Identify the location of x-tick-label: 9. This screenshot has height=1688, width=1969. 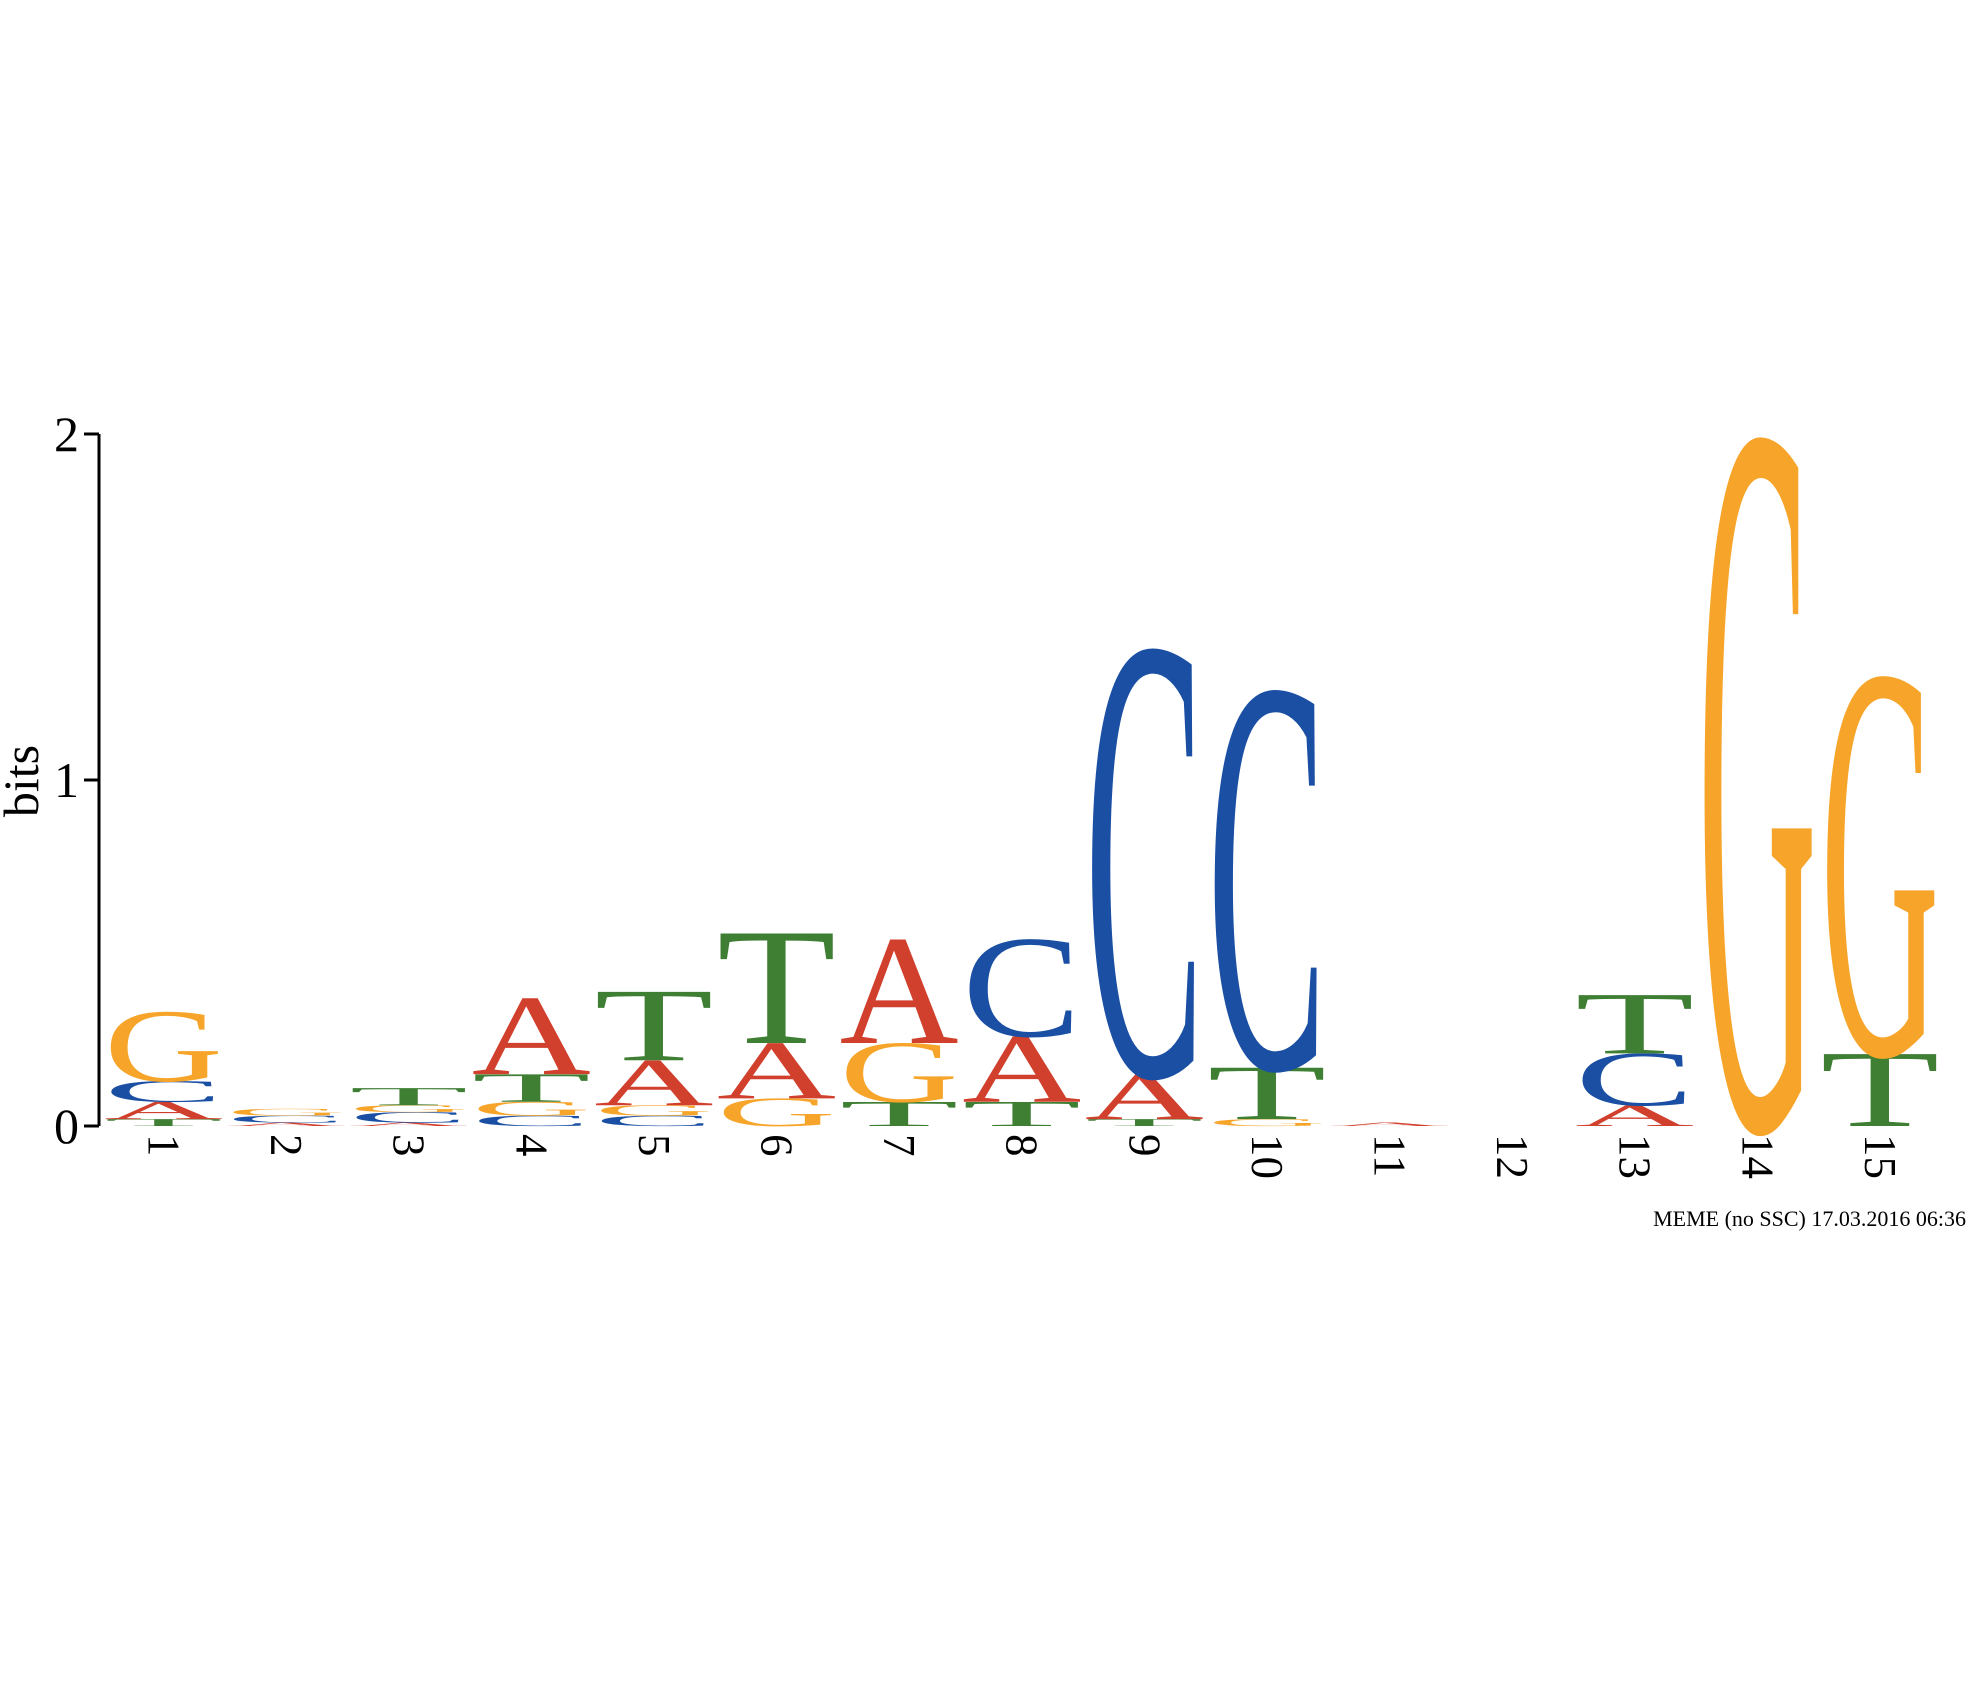
(1144, 1145).